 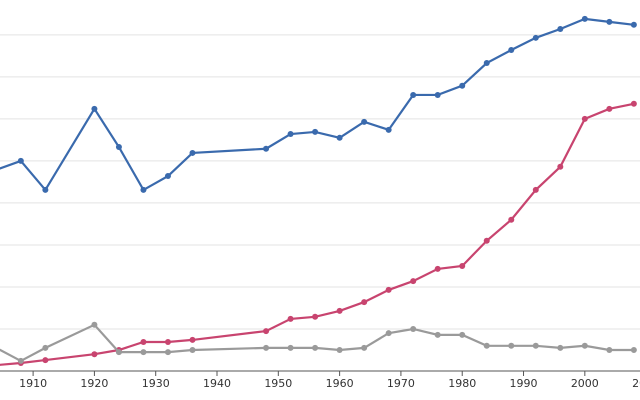 I want to click on x-tick-label: 1940, so click(x=217, y=383).